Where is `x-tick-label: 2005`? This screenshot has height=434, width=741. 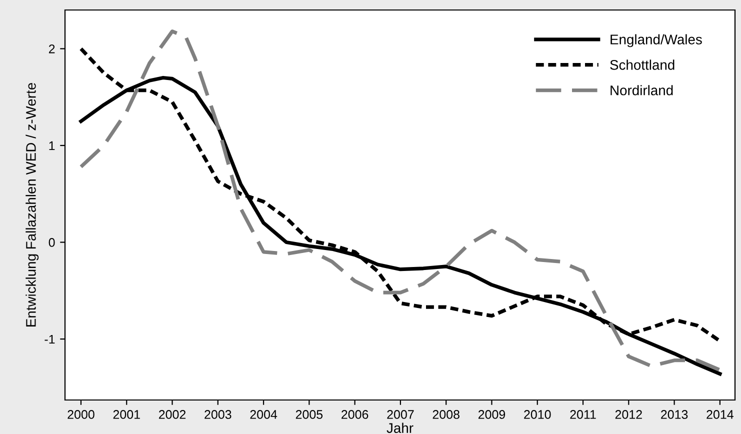
x-tick-label: 2005 is located at coordinates (309, 414).